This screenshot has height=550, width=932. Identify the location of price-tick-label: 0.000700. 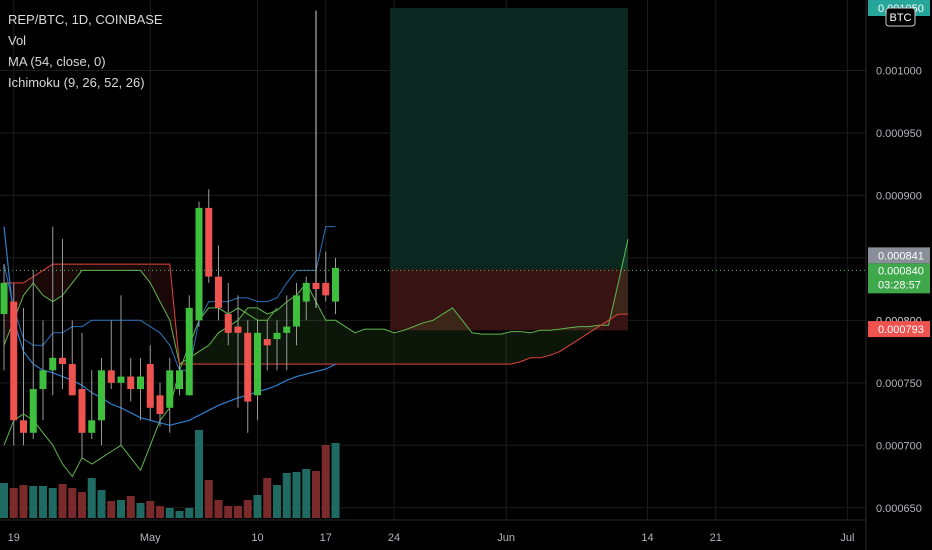
(899, 446).